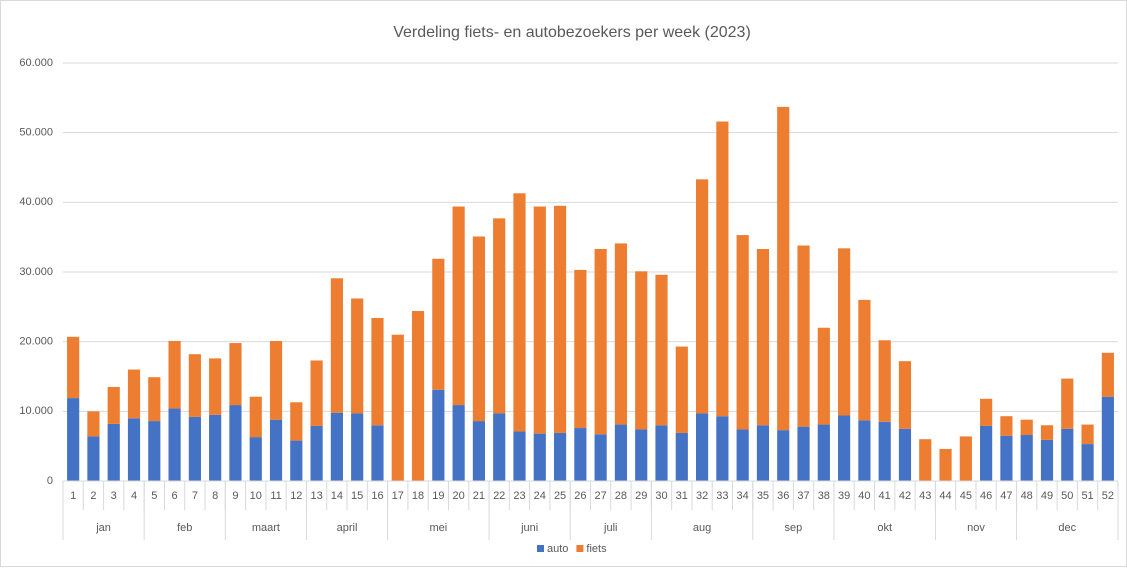 Image resolution: width=1127 pixels, height=572 pixels. I want to click on x-tick-label: 48, so click(1027, 496).